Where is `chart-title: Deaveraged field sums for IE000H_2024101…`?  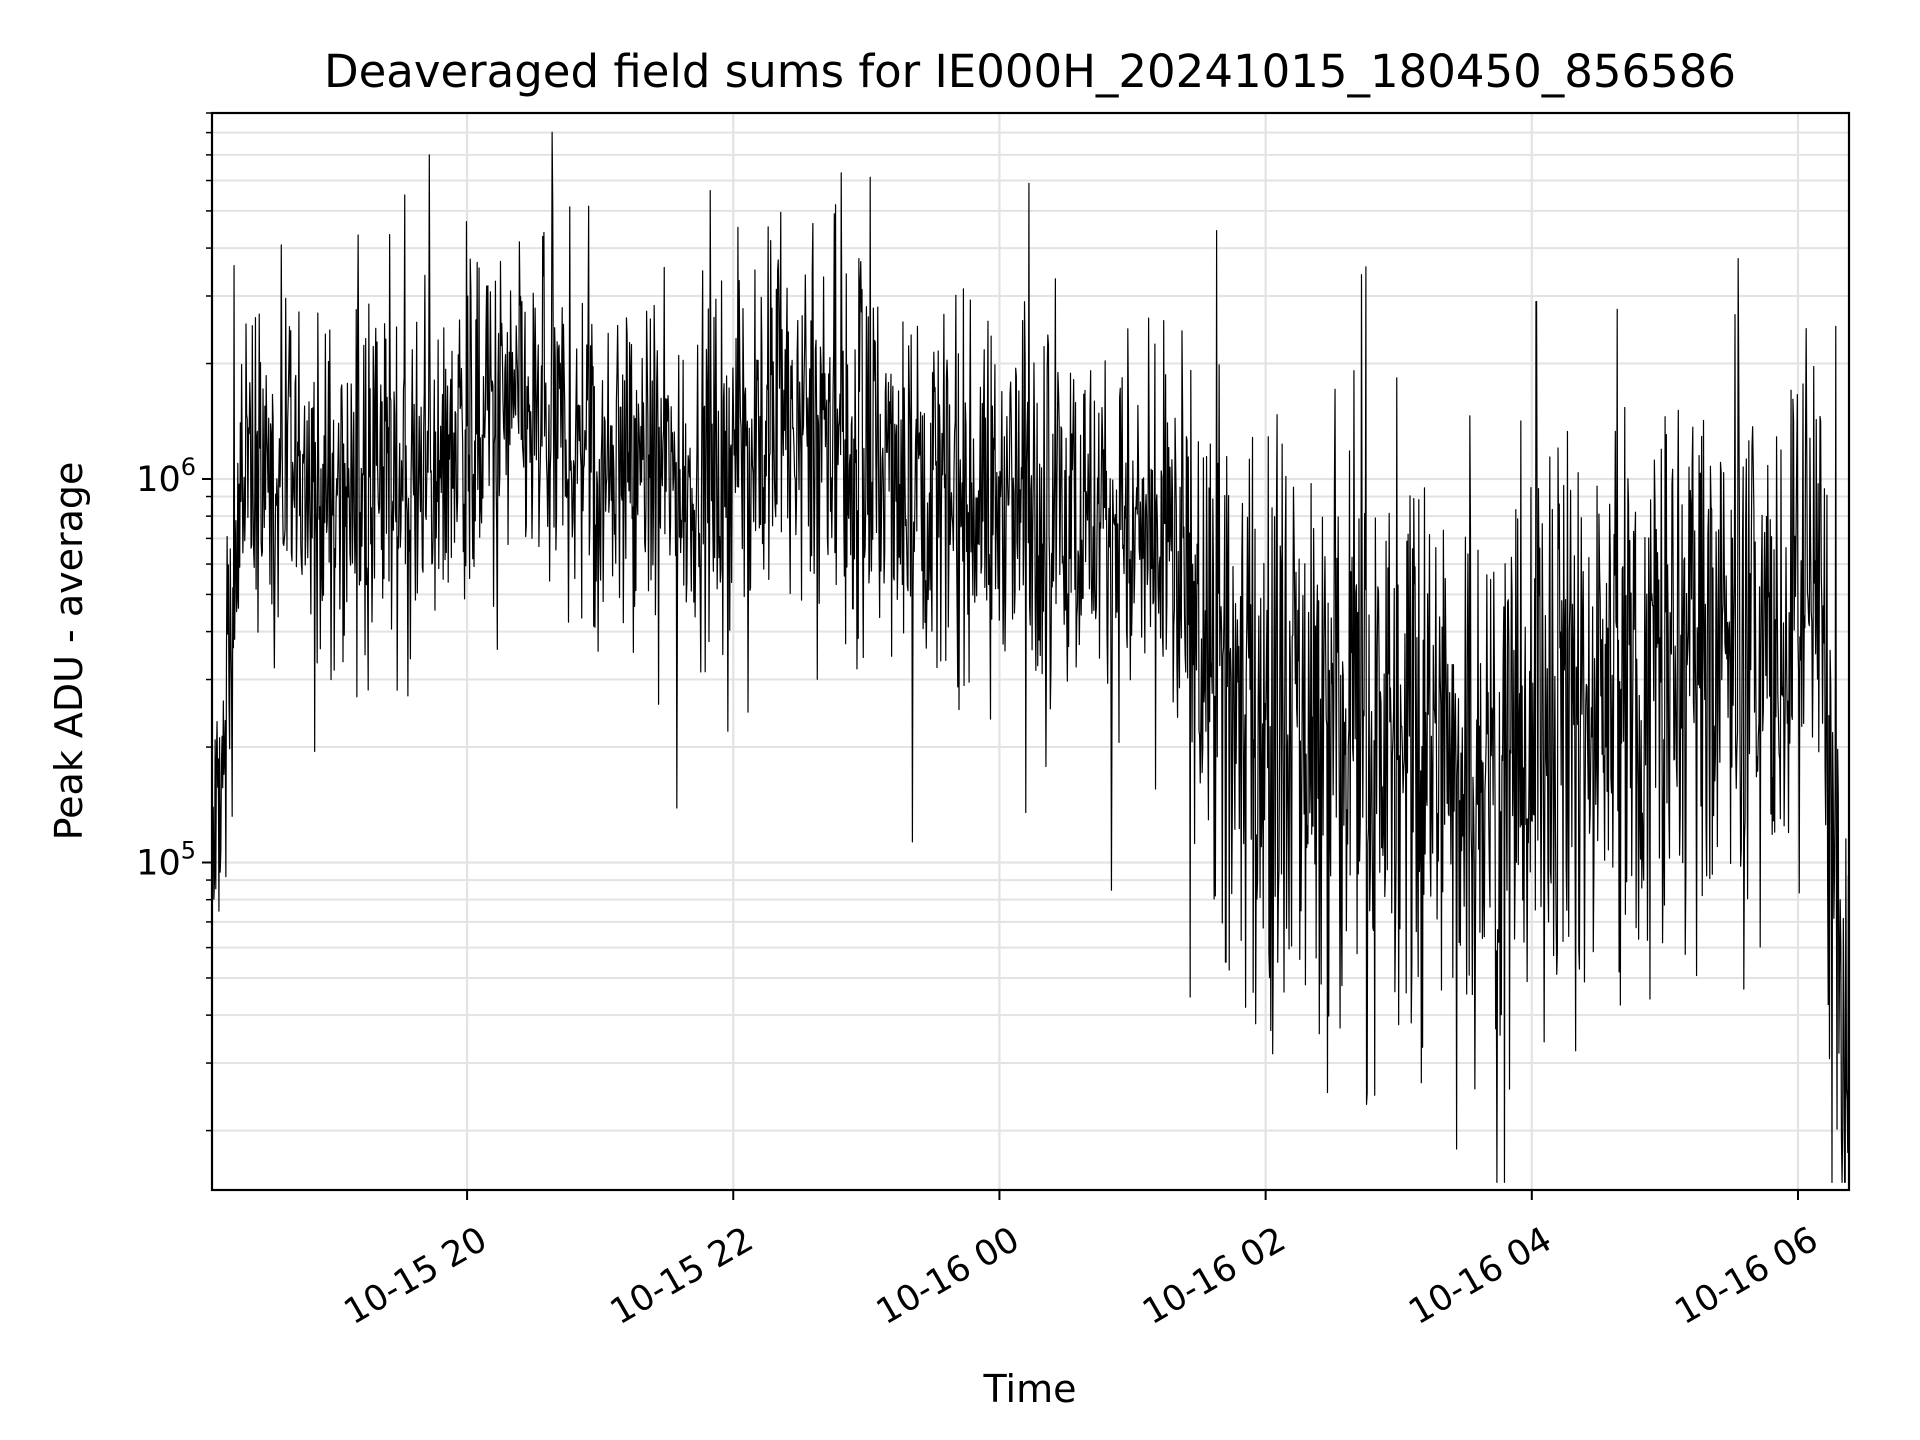 chart-title: Deaveraged field sums for IE000H_2024101… is located at coordinates (1030, 71).